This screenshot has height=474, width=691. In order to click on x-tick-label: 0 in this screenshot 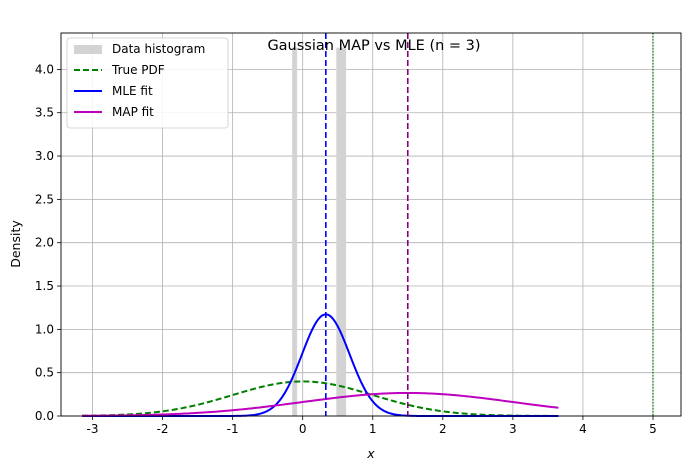, I will do `click(303, 429)`.